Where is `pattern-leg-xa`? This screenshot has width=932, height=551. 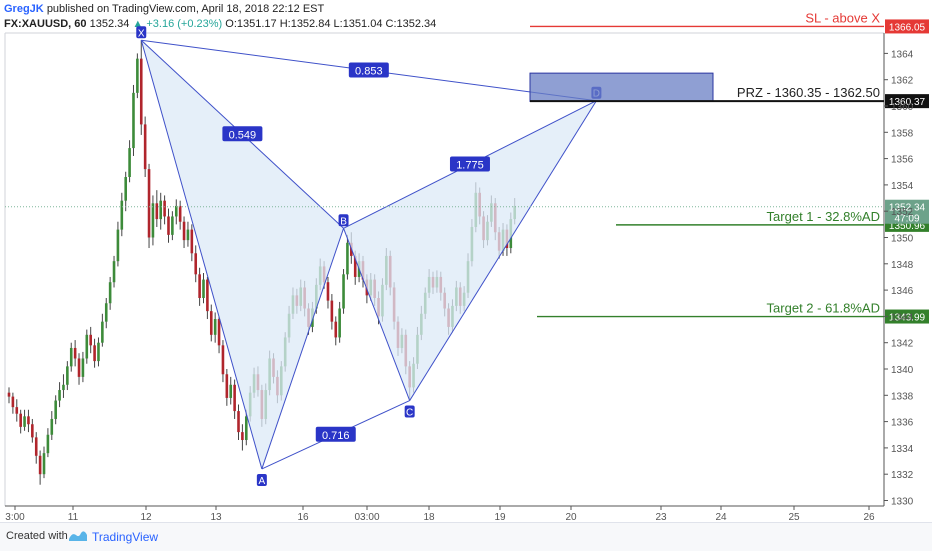 pattern-leg-xa is located at coordinates (201, 255).